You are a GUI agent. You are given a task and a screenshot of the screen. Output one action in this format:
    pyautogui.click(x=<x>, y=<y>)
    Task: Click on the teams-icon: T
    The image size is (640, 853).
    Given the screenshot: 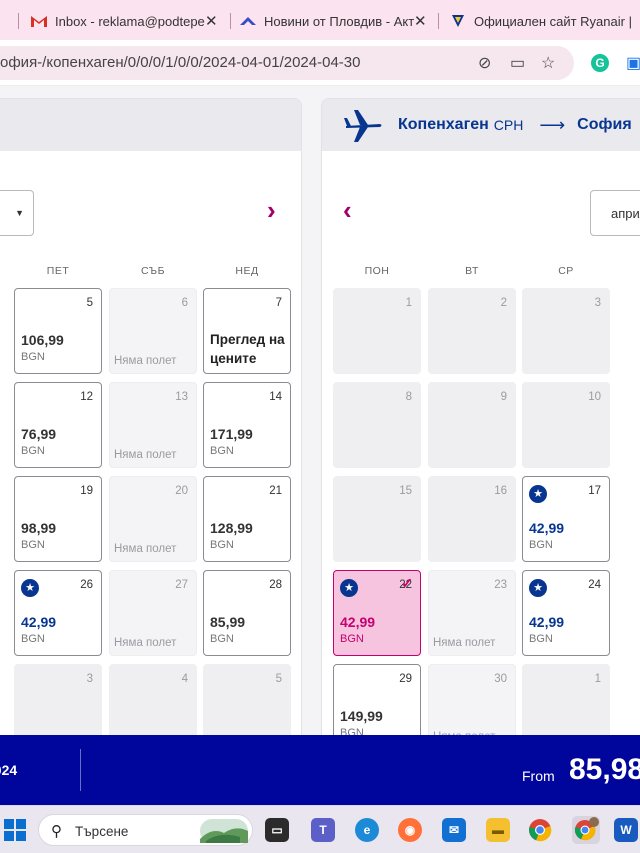 What is the action you would take?
    pyautogui.click(x=323, y=830)
    